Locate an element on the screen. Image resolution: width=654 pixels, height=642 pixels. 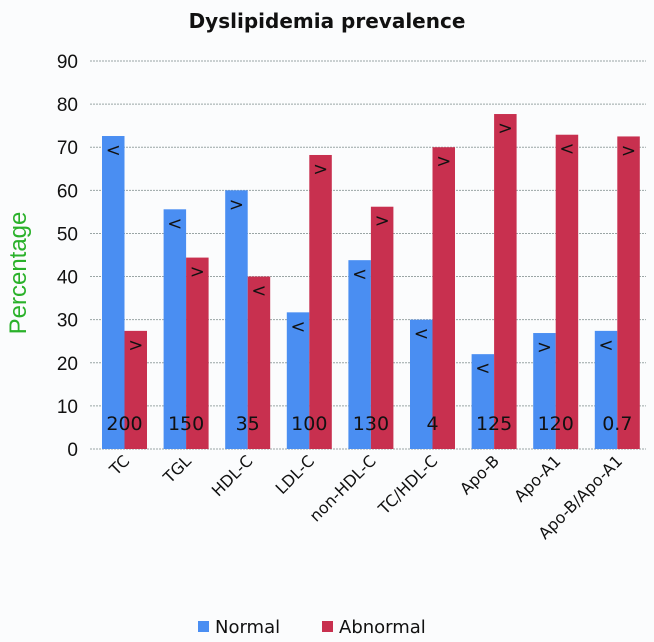
chart-title: Dyslipidemia prevalence is located at coordinates (327, 21).